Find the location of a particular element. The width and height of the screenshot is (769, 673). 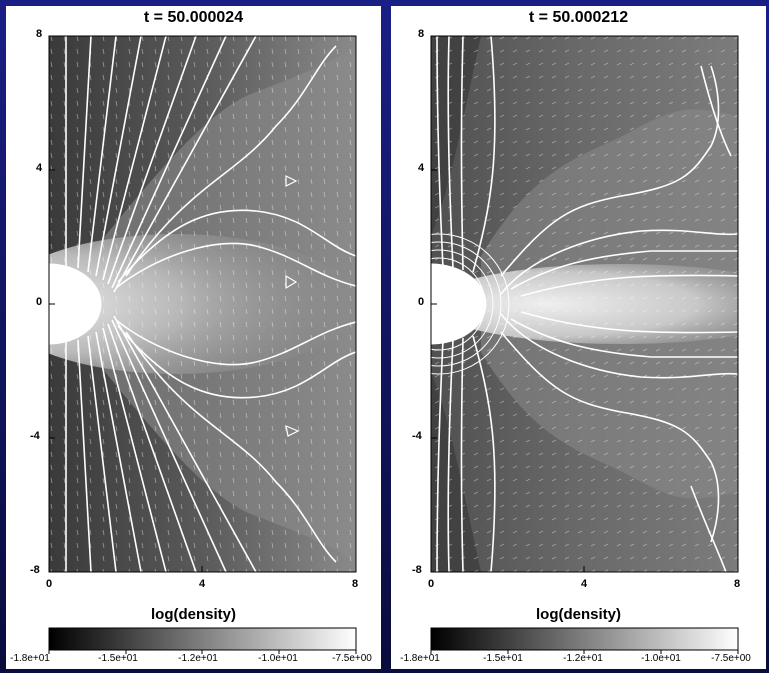

panel-title: t = 50.000024 is located at coordinates (193, 17).